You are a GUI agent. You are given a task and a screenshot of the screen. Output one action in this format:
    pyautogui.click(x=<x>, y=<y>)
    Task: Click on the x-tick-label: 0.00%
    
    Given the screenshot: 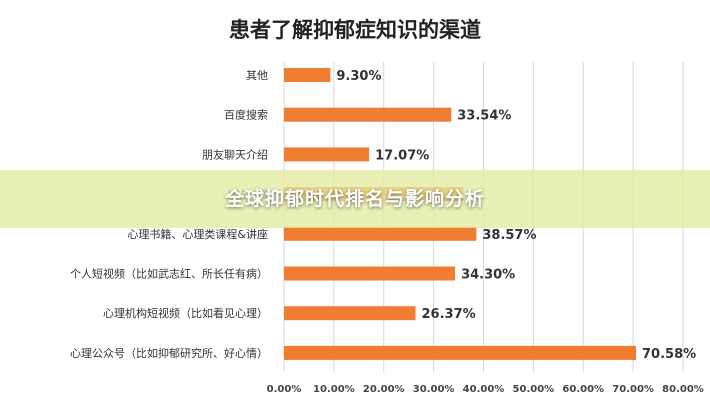 What is the action you would take?
    pyautogui.click(x=284, y=389)
    